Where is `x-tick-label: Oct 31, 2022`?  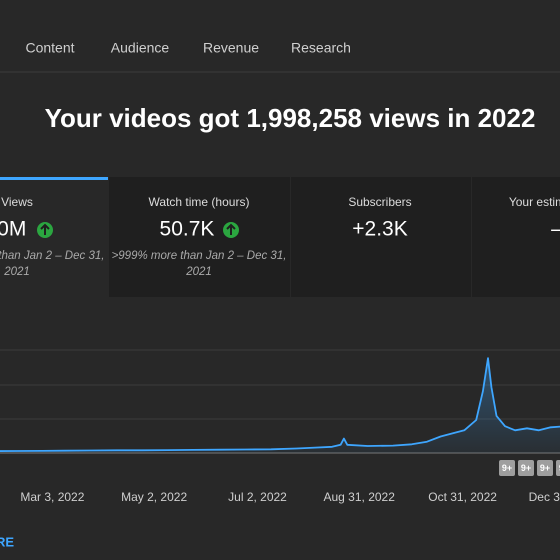 x-tick-label: Oct 31, 2022 is located at coordinates (462, 497).